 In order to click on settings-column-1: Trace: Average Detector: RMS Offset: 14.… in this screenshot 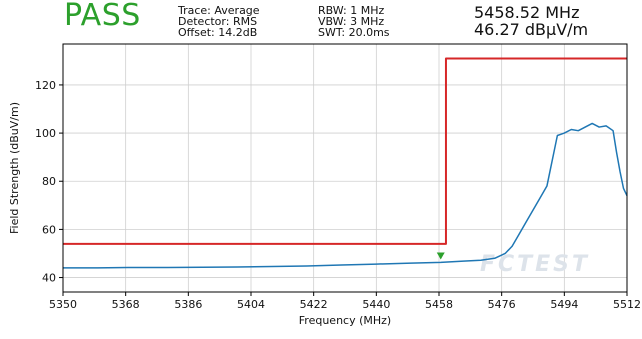, I will do `click(219, 21)`.